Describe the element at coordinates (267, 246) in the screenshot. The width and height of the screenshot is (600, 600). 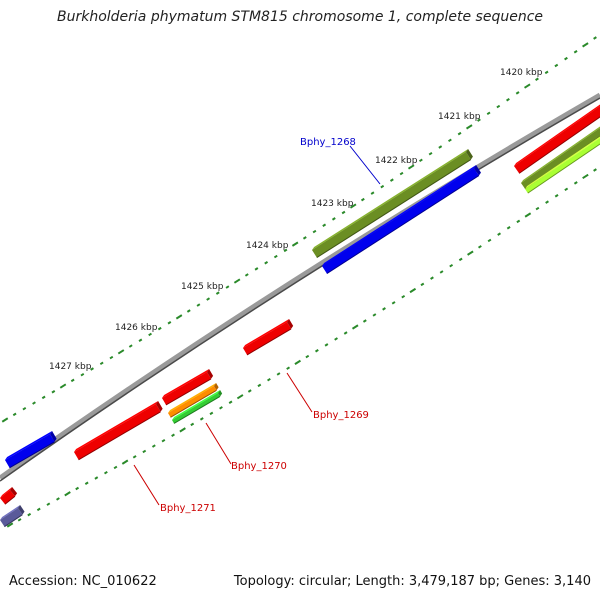
I see `ruler-label-1424: 1424 kbp` at that location.